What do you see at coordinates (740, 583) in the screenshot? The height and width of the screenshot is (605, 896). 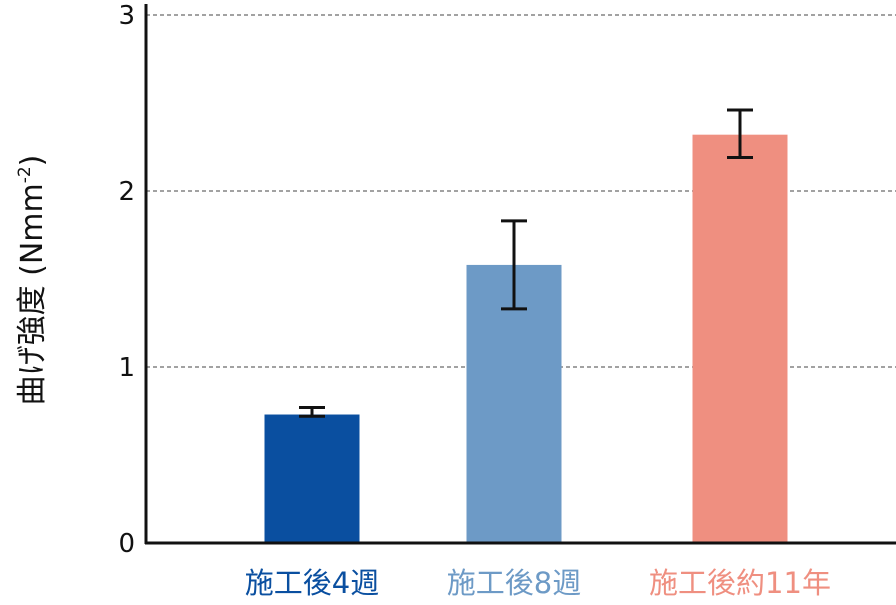 I see `category-label-3: 施工後約11年` at bounding box center [740, 583].